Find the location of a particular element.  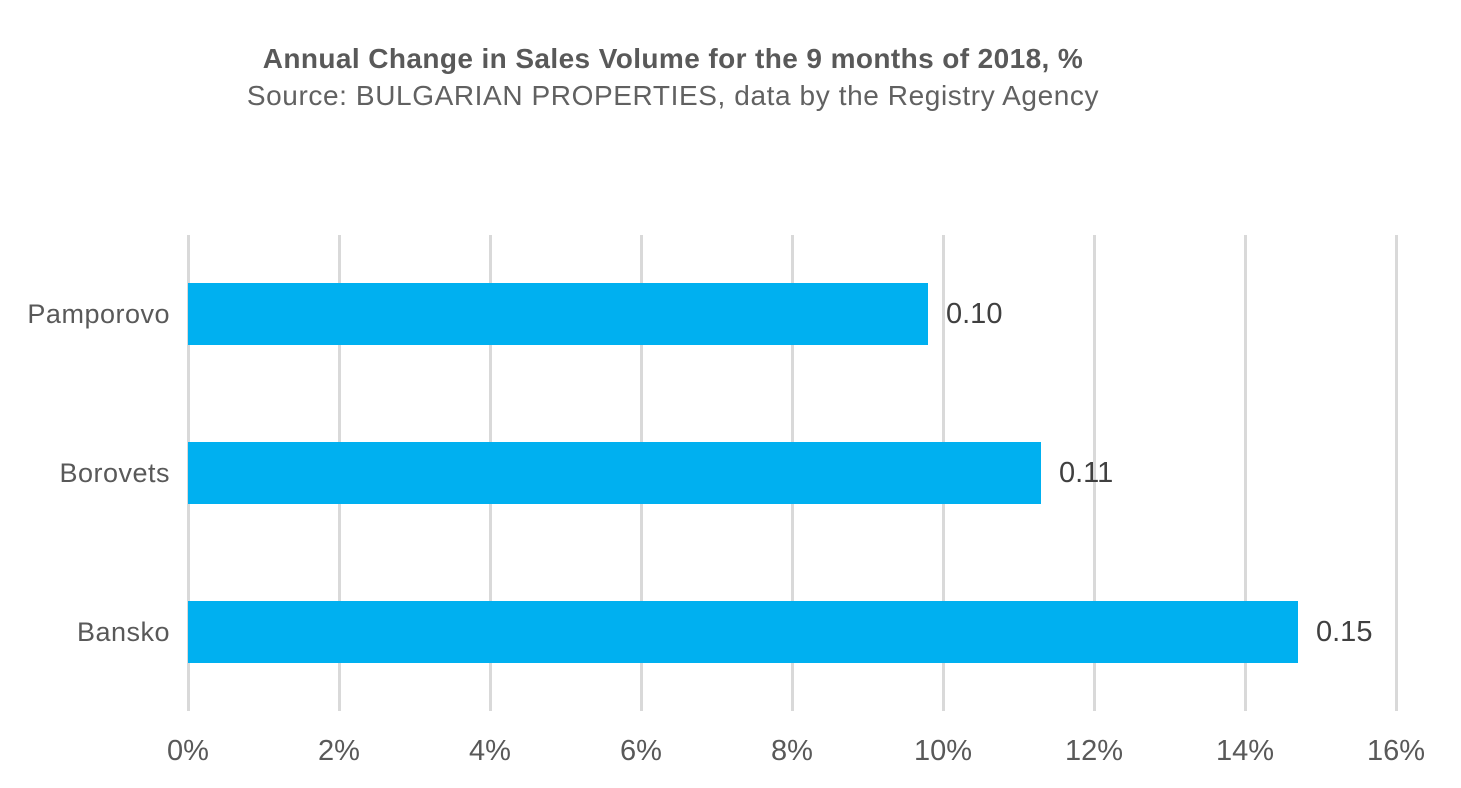

x-axis-tick-label: 0% is located at coordinates (188, 751).